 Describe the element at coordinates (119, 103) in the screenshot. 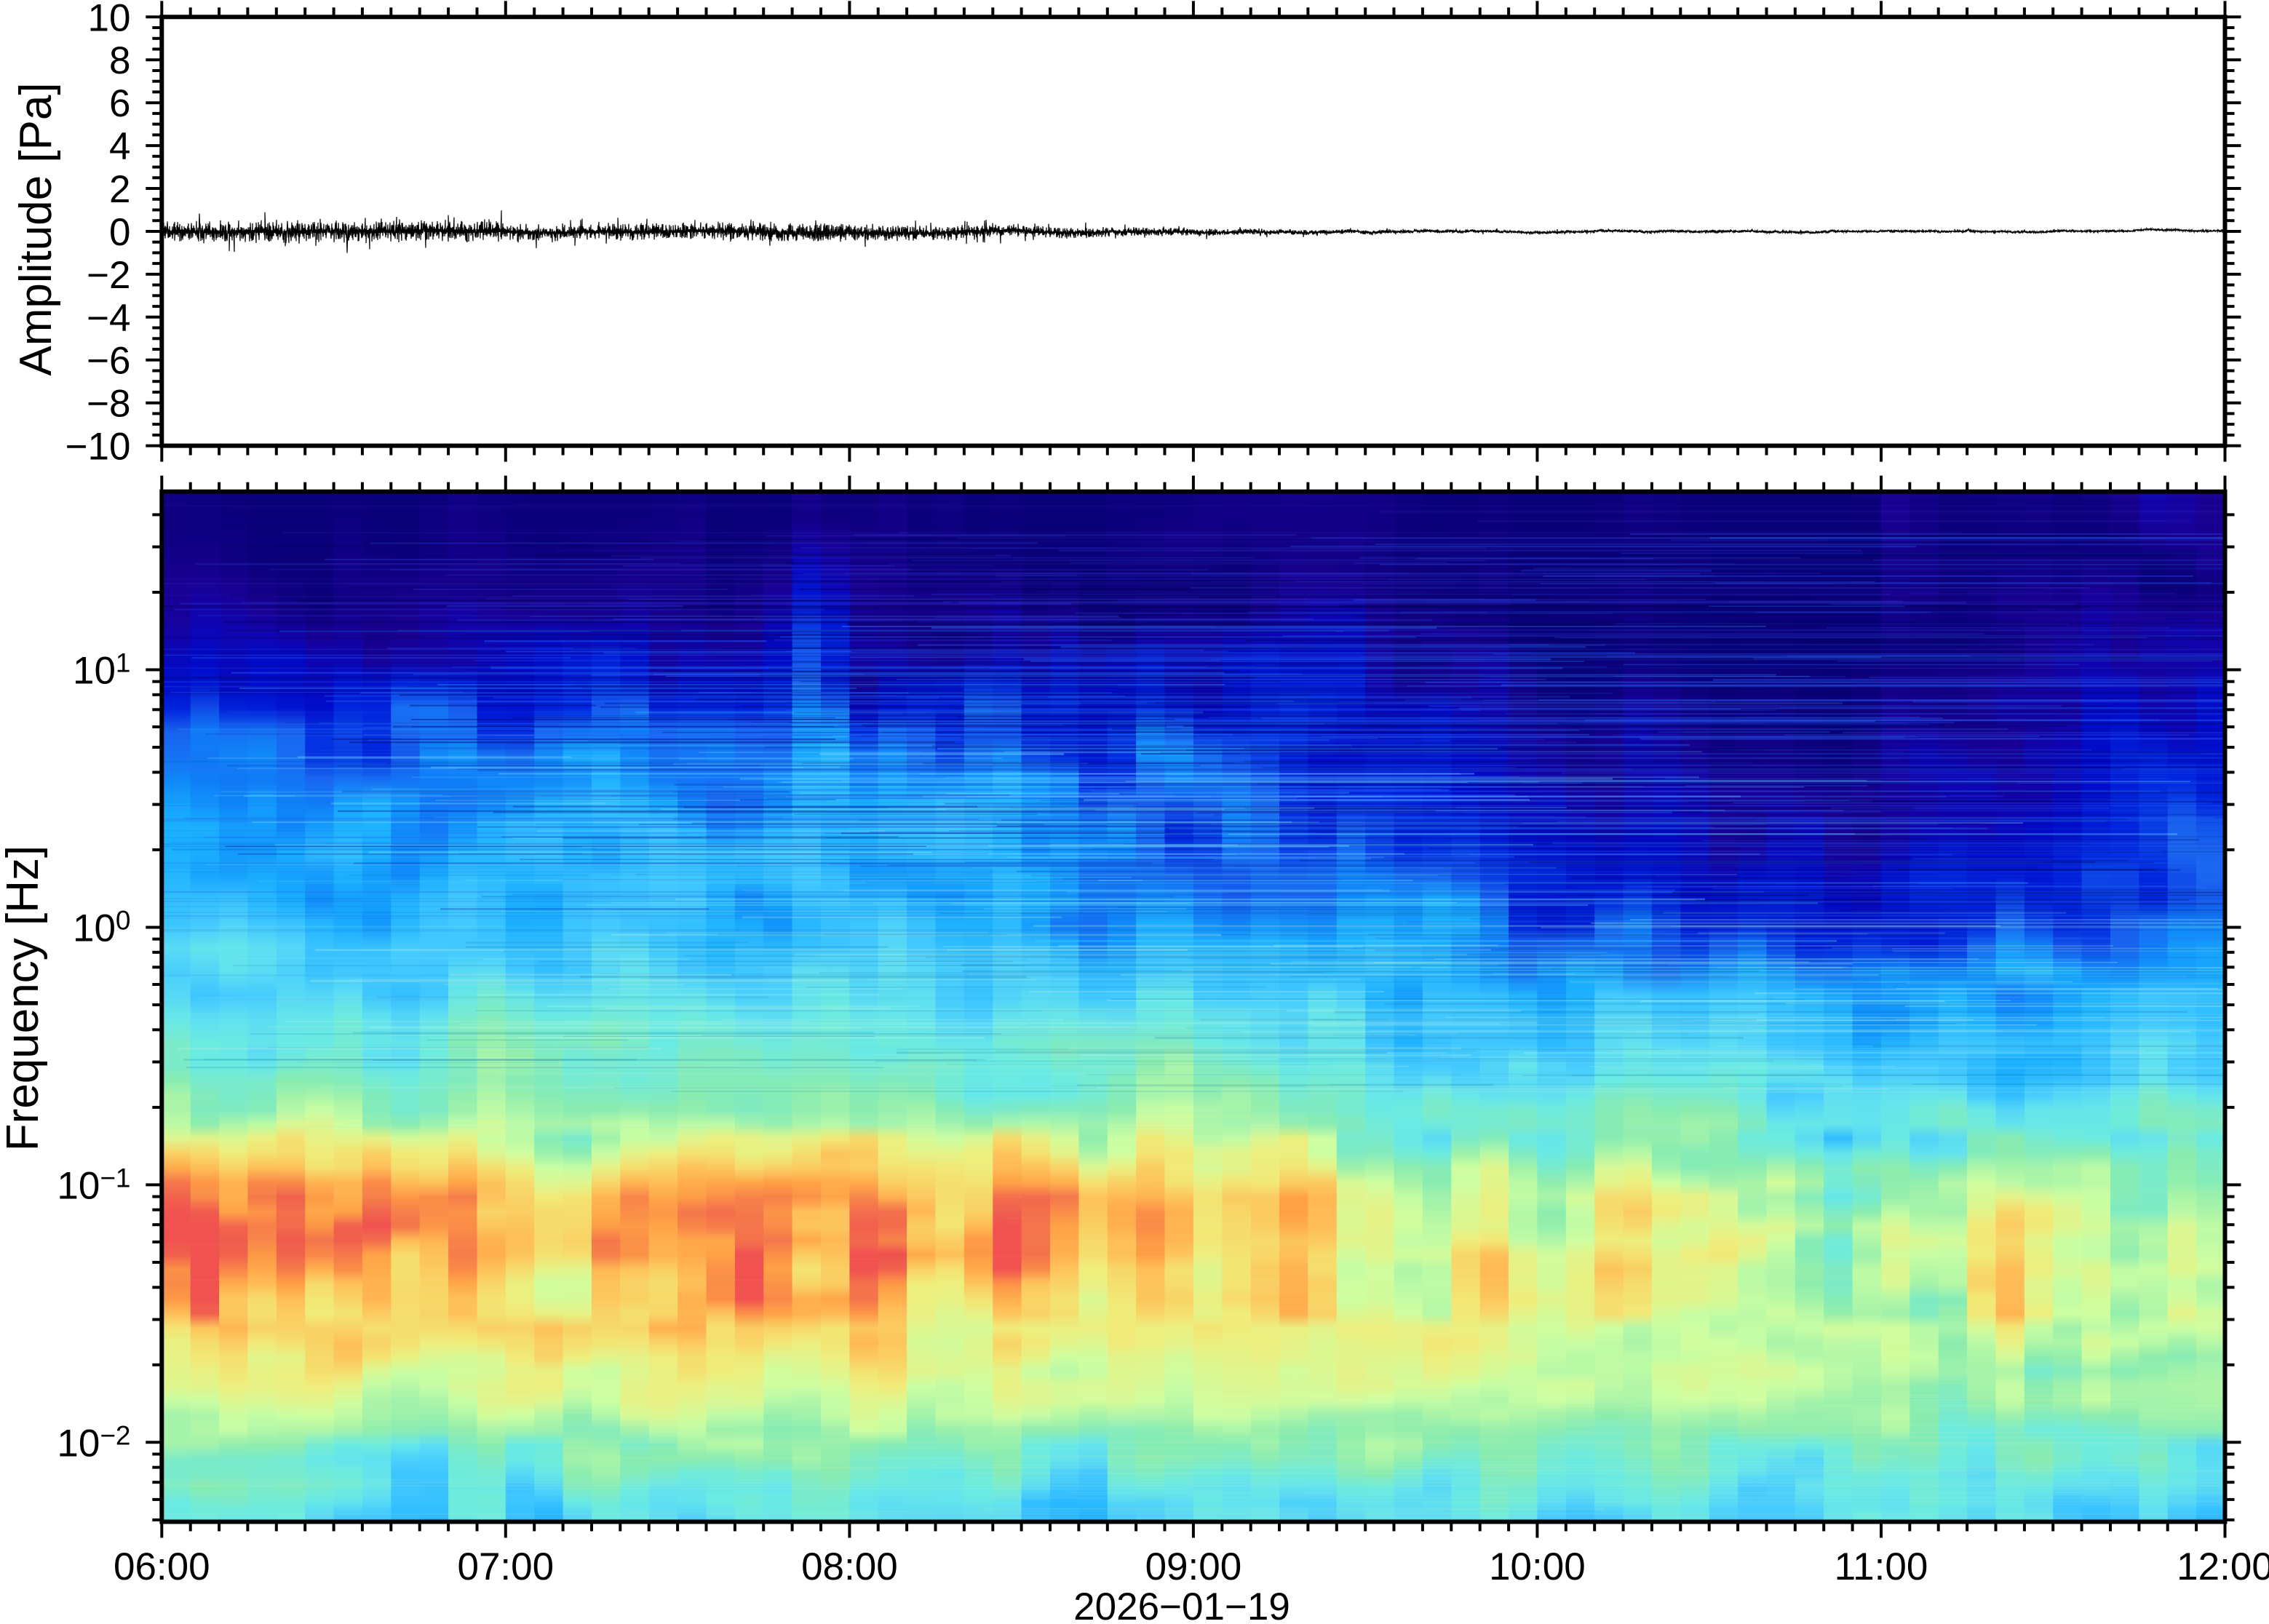

I see `svg-text: 6` at that location.